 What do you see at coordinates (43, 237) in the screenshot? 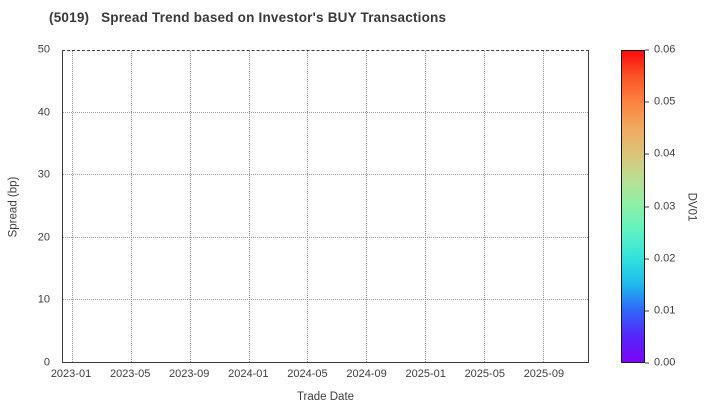
I see `y-tick-label: 20` at bounding box center [43, 237].